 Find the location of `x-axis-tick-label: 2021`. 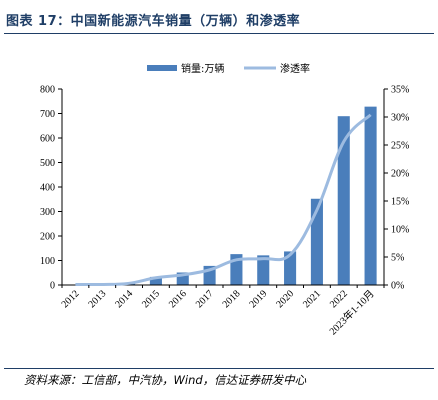

x-axis-tick-label: 2021 is located at coordinates (312, 299).